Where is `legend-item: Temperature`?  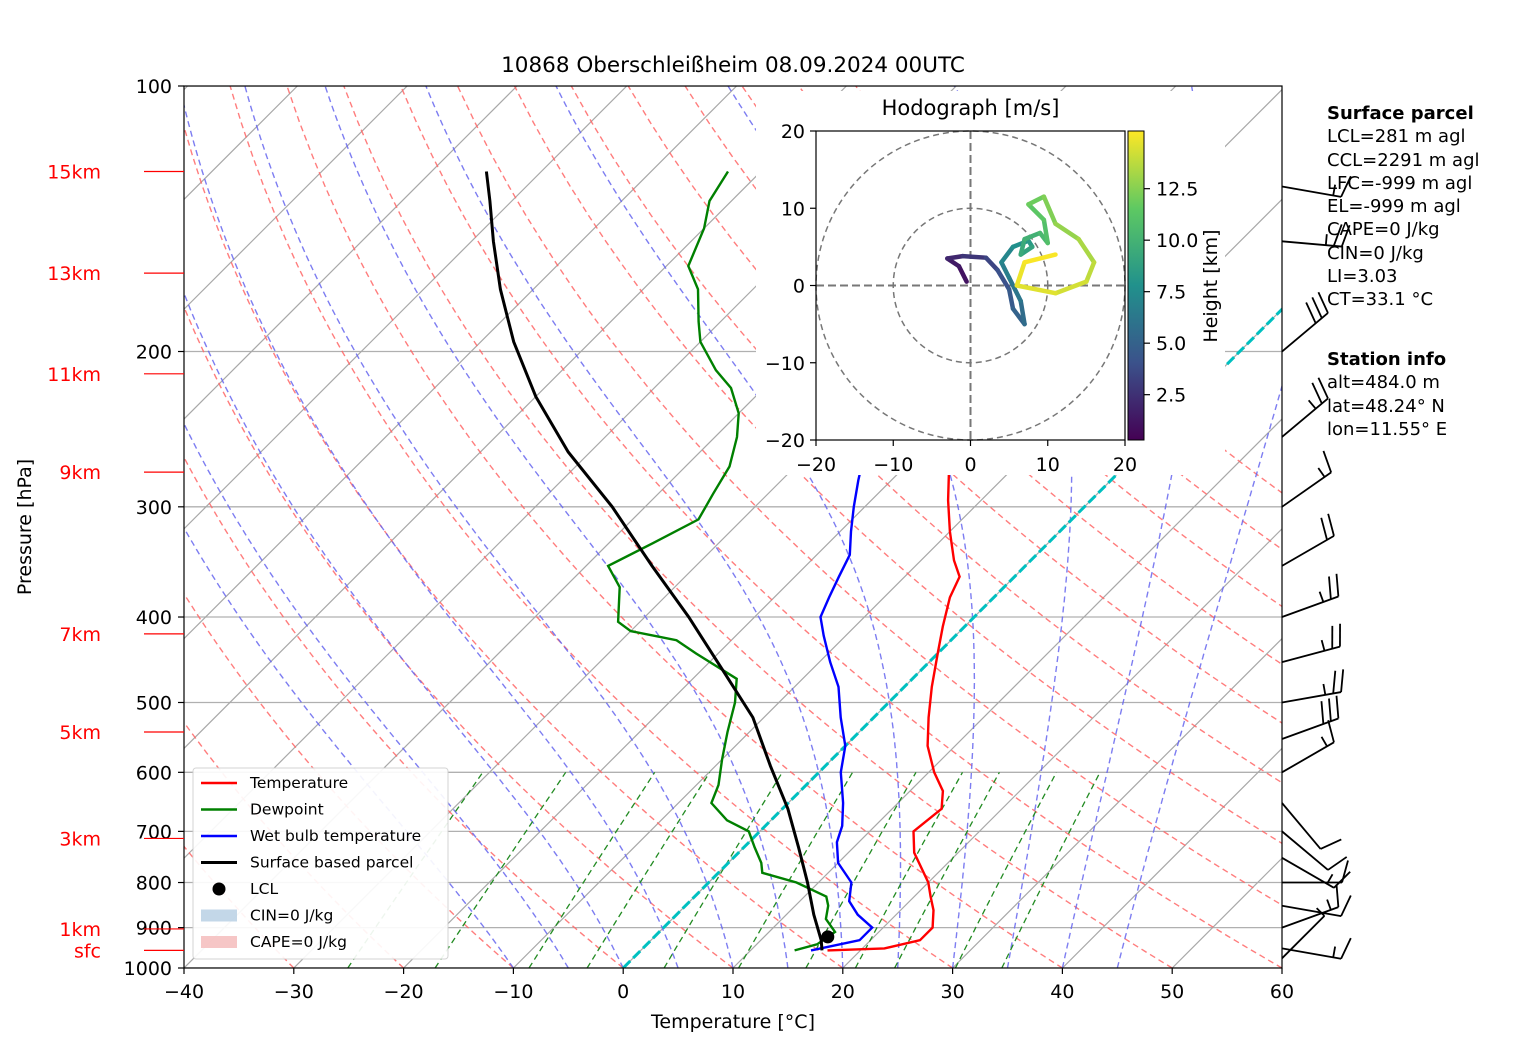 legend-item: Temperature is located at coordinates (274, 783).